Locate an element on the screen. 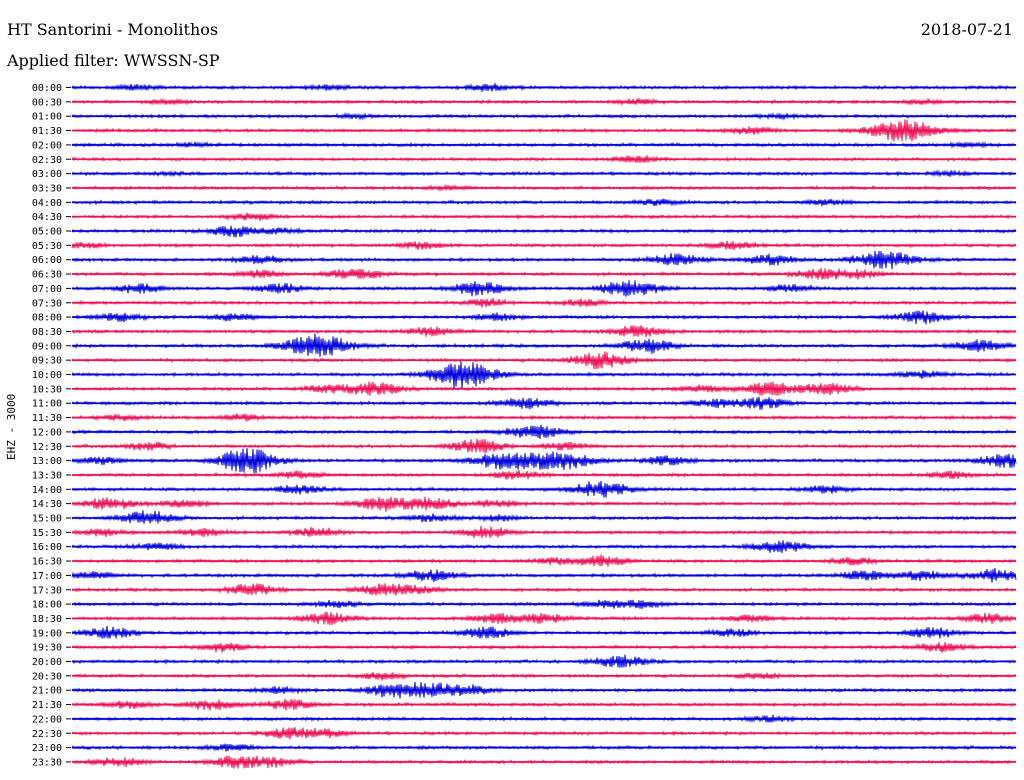  time-label: 19:30 is located at coordinates (47, 648).